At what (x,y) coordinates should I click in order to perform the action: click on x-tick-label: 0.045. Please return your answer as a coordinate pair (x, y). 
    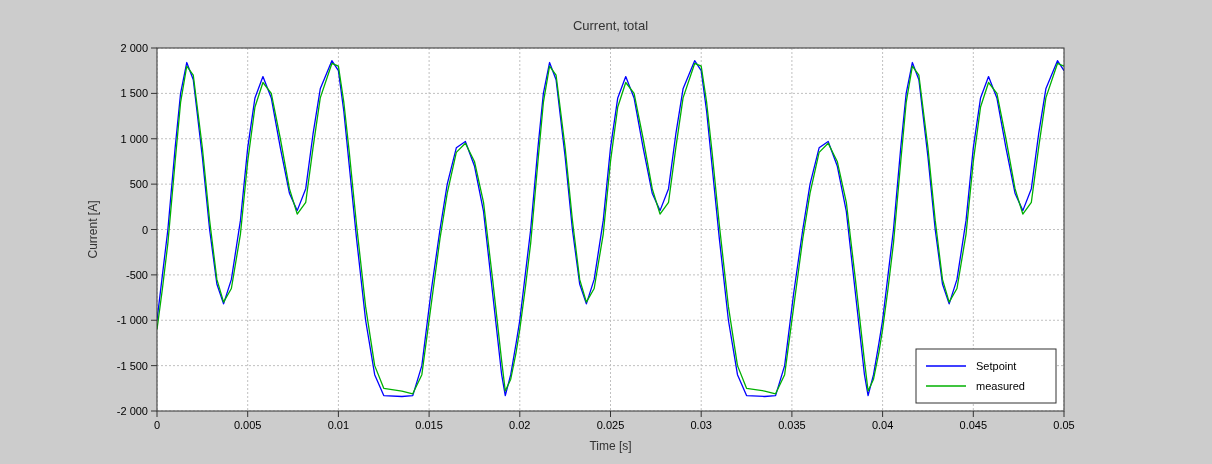
    Looking at the image, I should click on (973, 425).